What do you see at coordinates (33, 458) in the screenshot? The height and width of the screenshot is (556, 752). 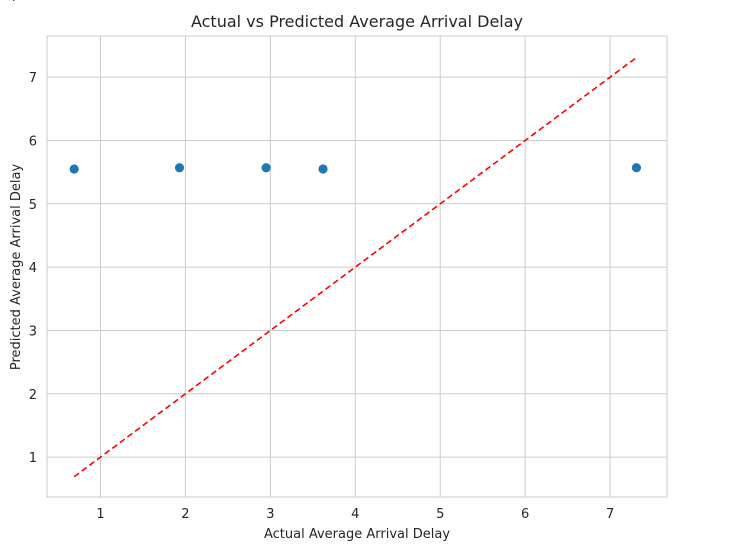 I see `y-tick-label: 1` at bounding box center [33, 458].